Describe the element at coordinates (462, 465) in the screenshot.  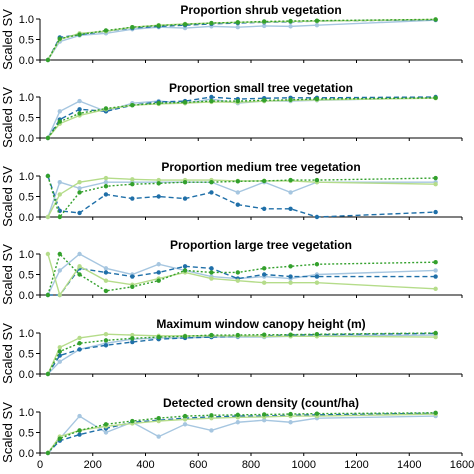
I see `x-tick-label: 1600` at that location.